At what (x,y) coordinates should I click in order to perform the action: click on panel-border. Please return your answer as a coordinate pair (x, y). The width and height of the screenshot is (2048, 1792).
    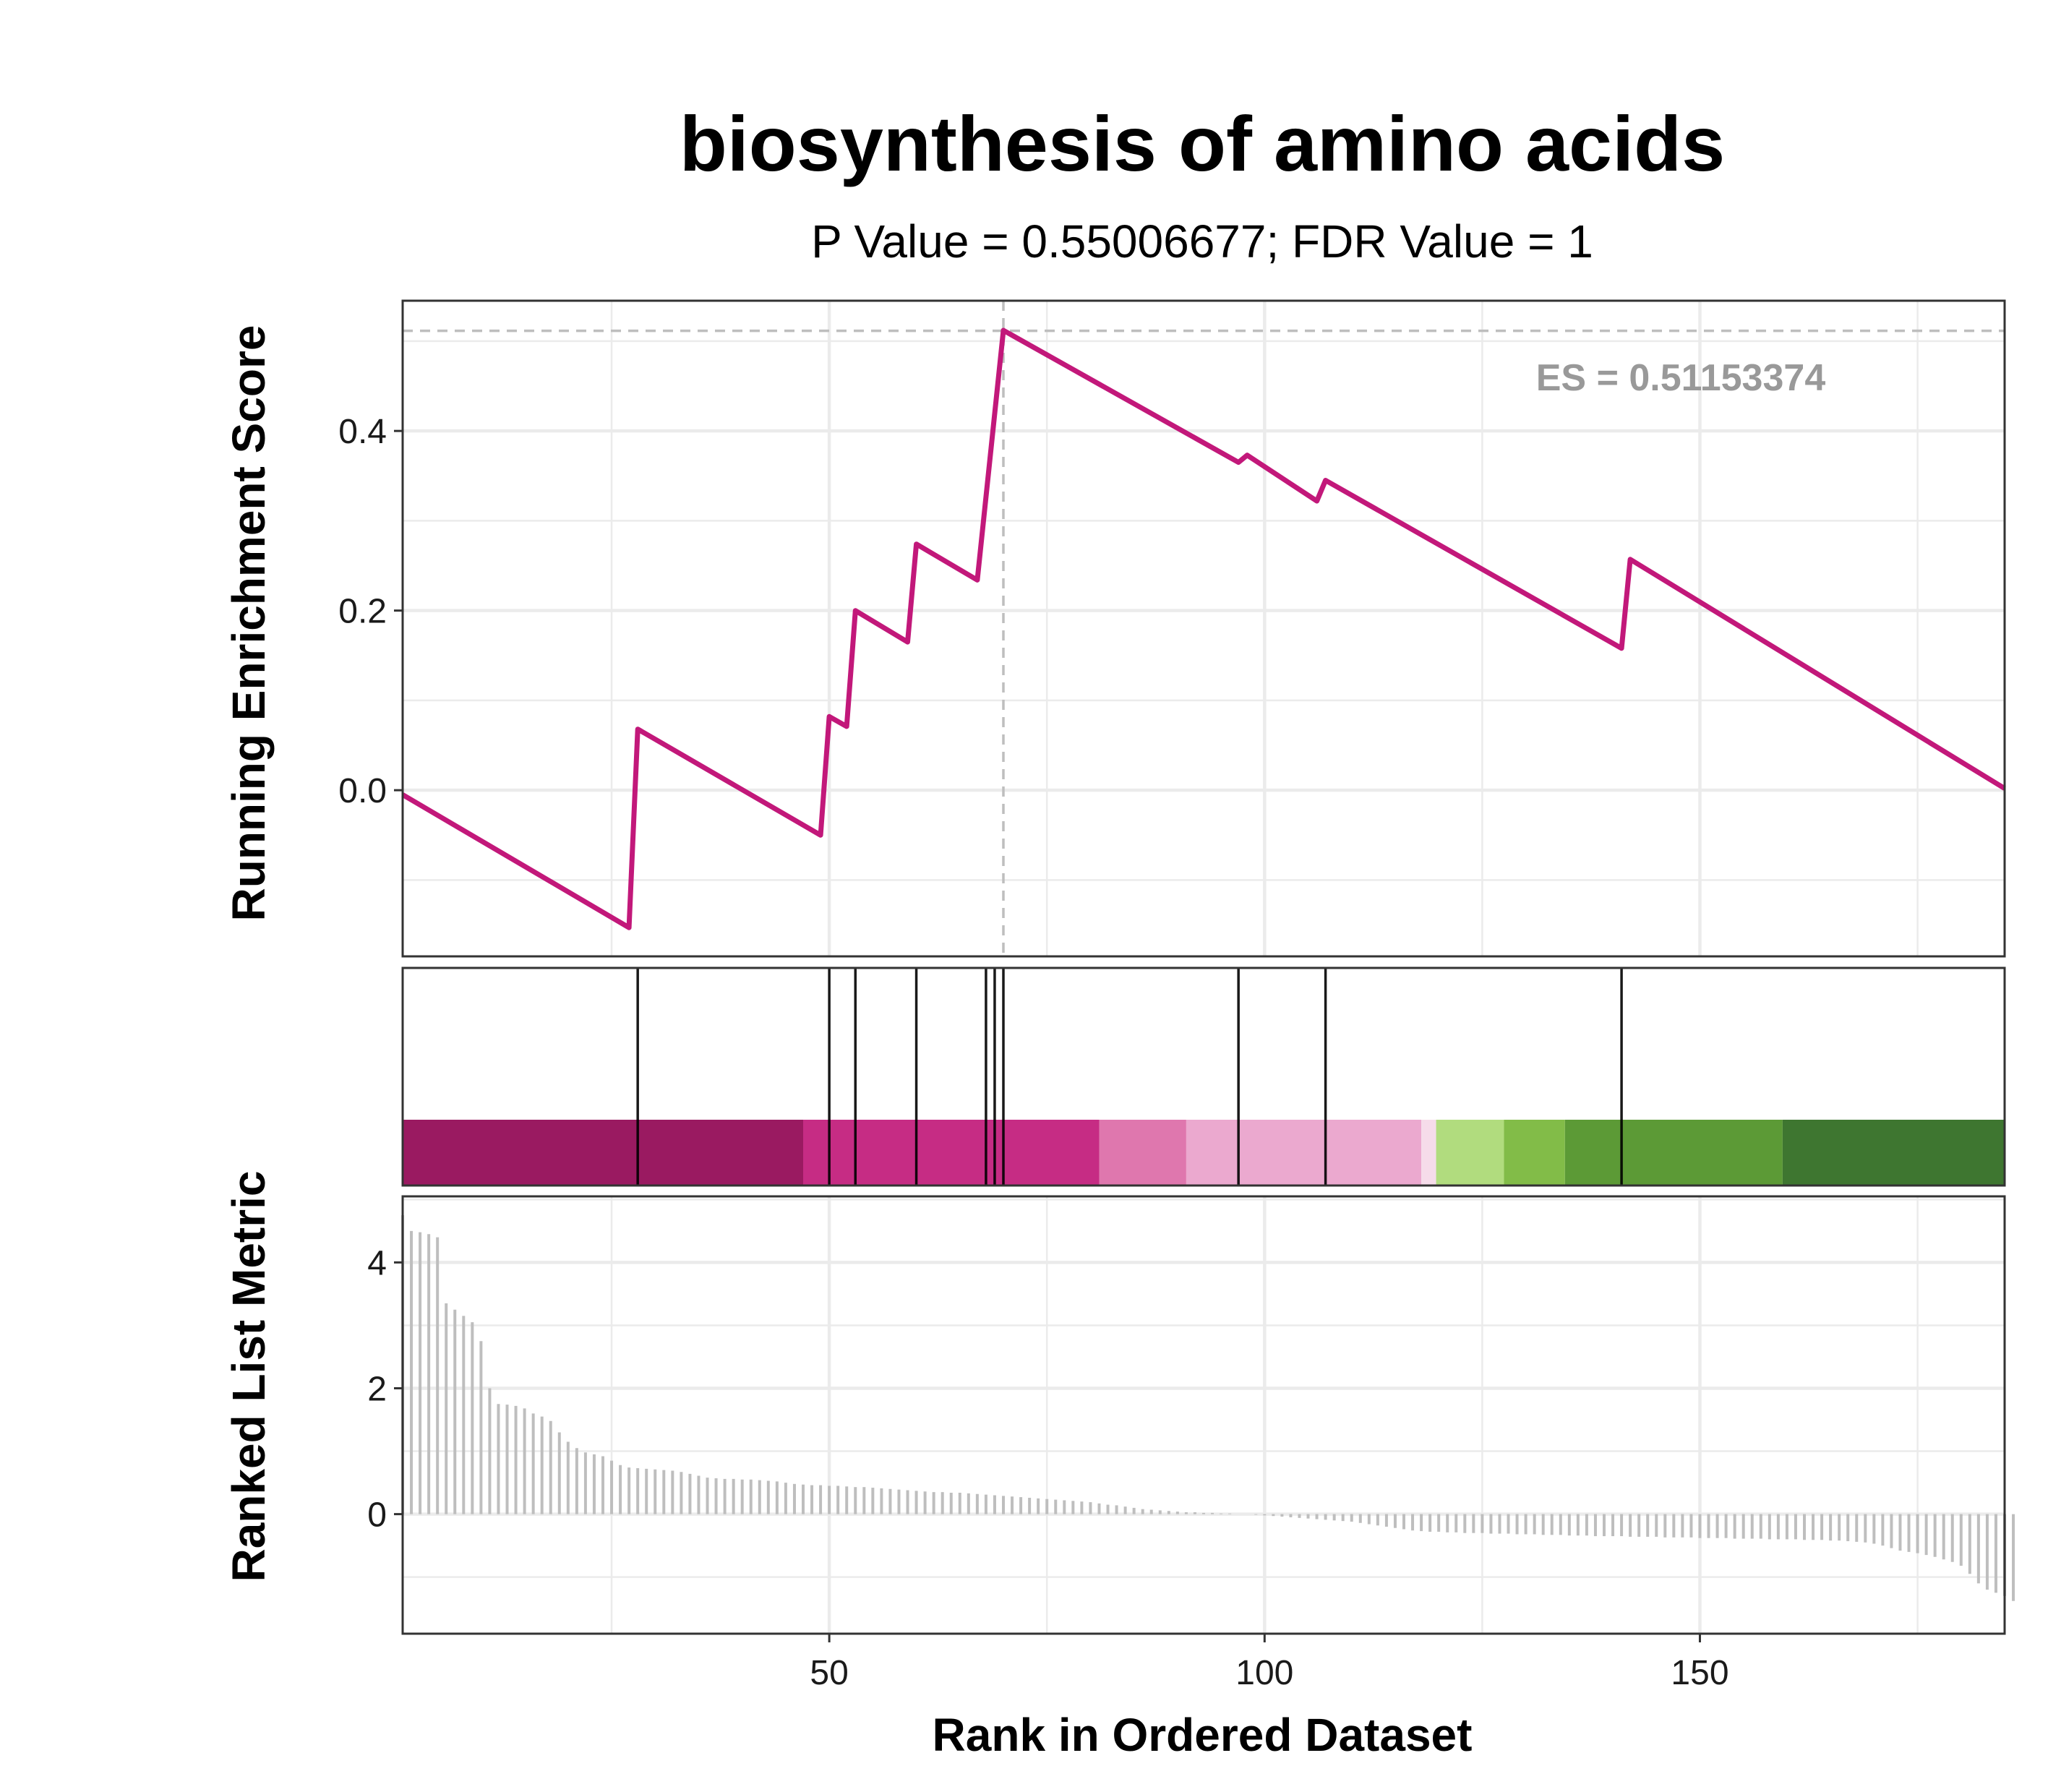
    Looking at the image, I should click on (1203, 1076).